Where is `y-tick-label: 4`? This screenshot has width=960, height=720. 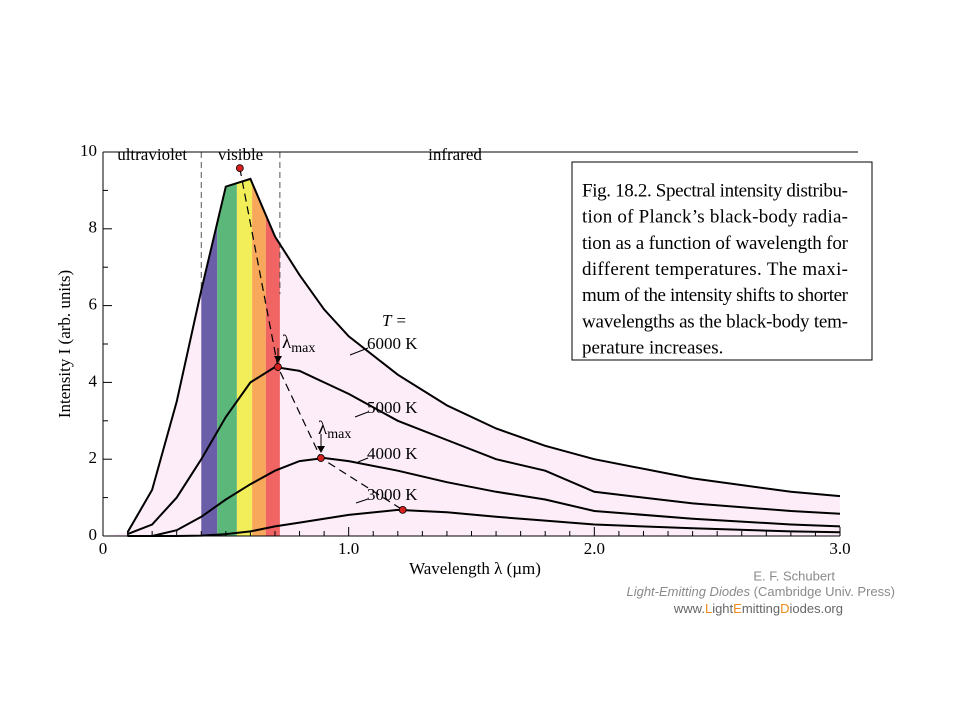
y-tick-label: 4 is located at coordinates (93, 380).